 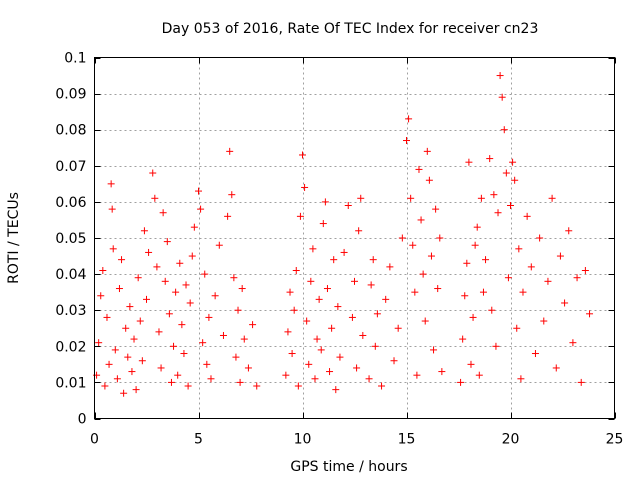 I want to click on x-tick-label: 15, so click(x=407, y=440).